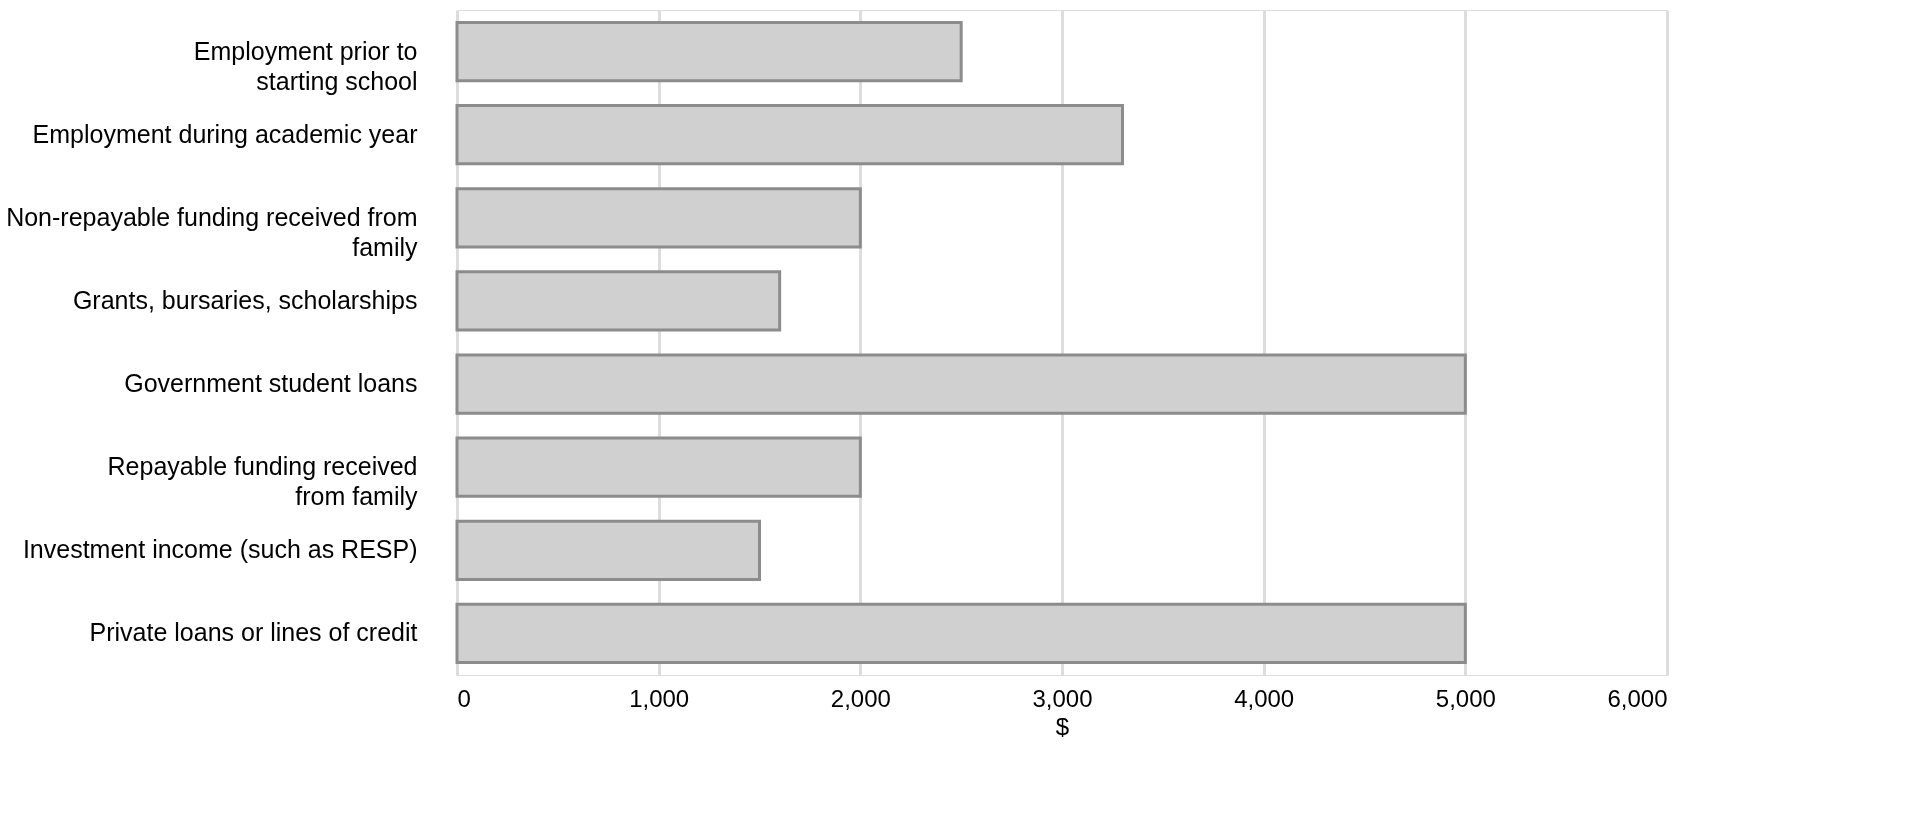 The width and height of the screenshot is (1919, 813). What do you see at coordinates (464, 698) in the screenshot?
I see `x-tick-label: 0` at bounding box center [464, 698].